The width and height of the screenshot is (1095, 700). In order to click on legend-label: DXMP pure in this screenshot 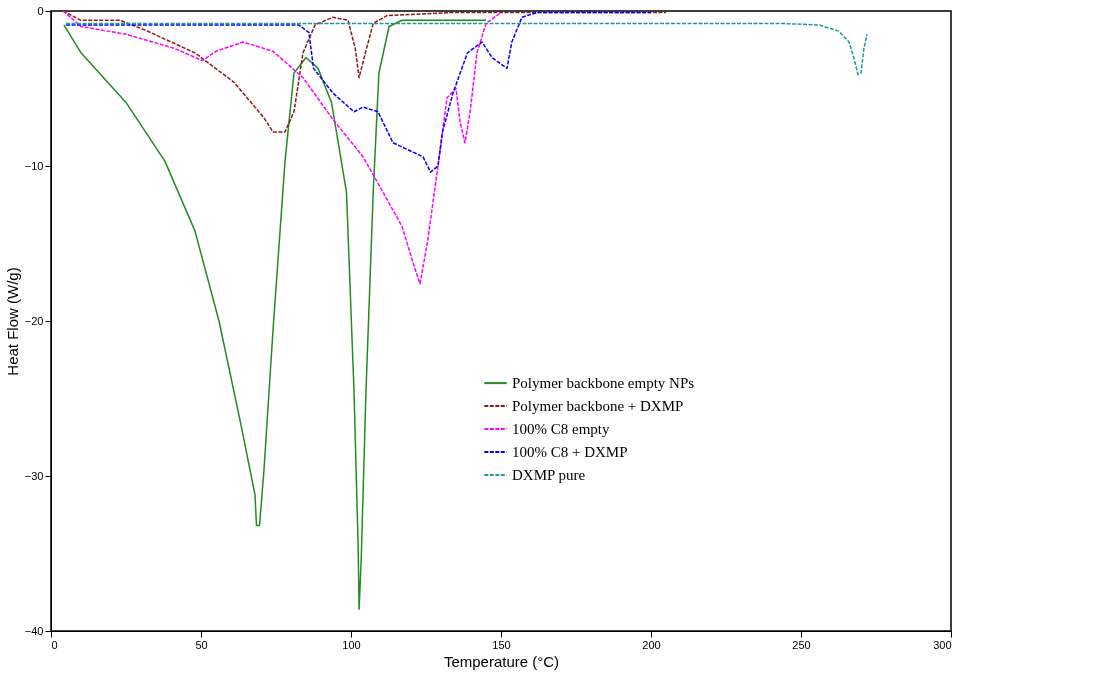, I will do `click(549, 475)`.